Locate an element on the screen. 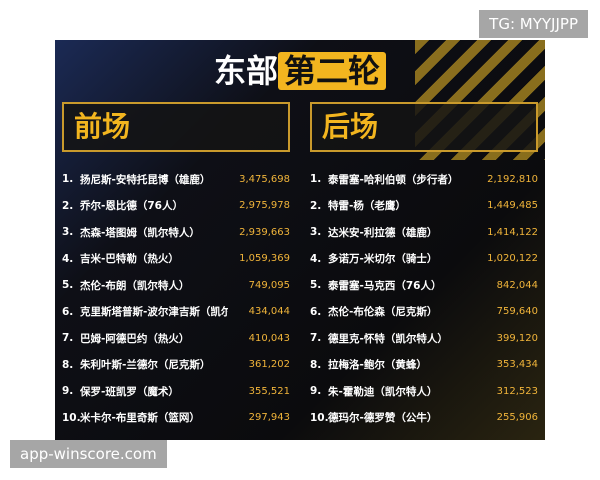 The height and width of the screenshot is (480, 600). player-name: 多诺万-米切尔（骑士） is located at coordinates (383, 259).